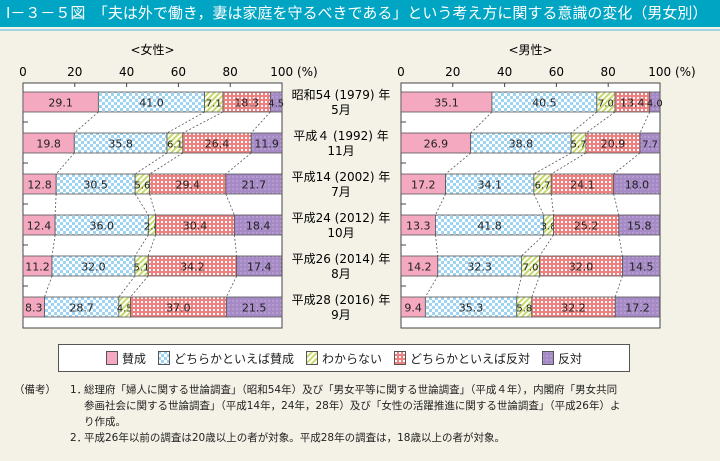 Image resolution: width=720 pixels, height=461 pixels. I want to click on legend-item-agree: 賛成, so click(125, 358).